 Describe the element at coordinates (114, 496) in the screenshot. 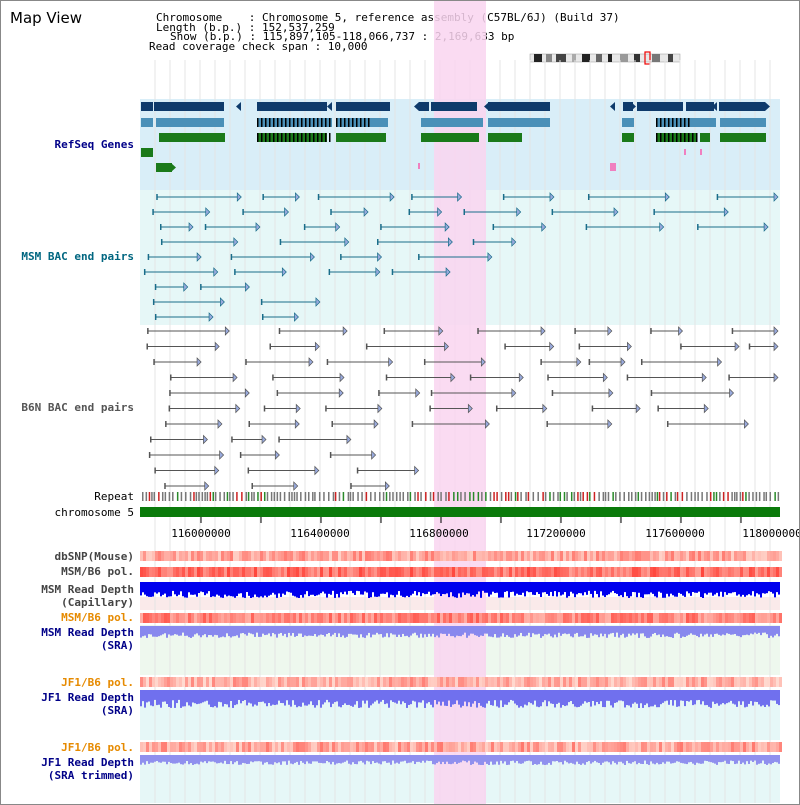

I see `track-label-repeat: Repeat` at that location.